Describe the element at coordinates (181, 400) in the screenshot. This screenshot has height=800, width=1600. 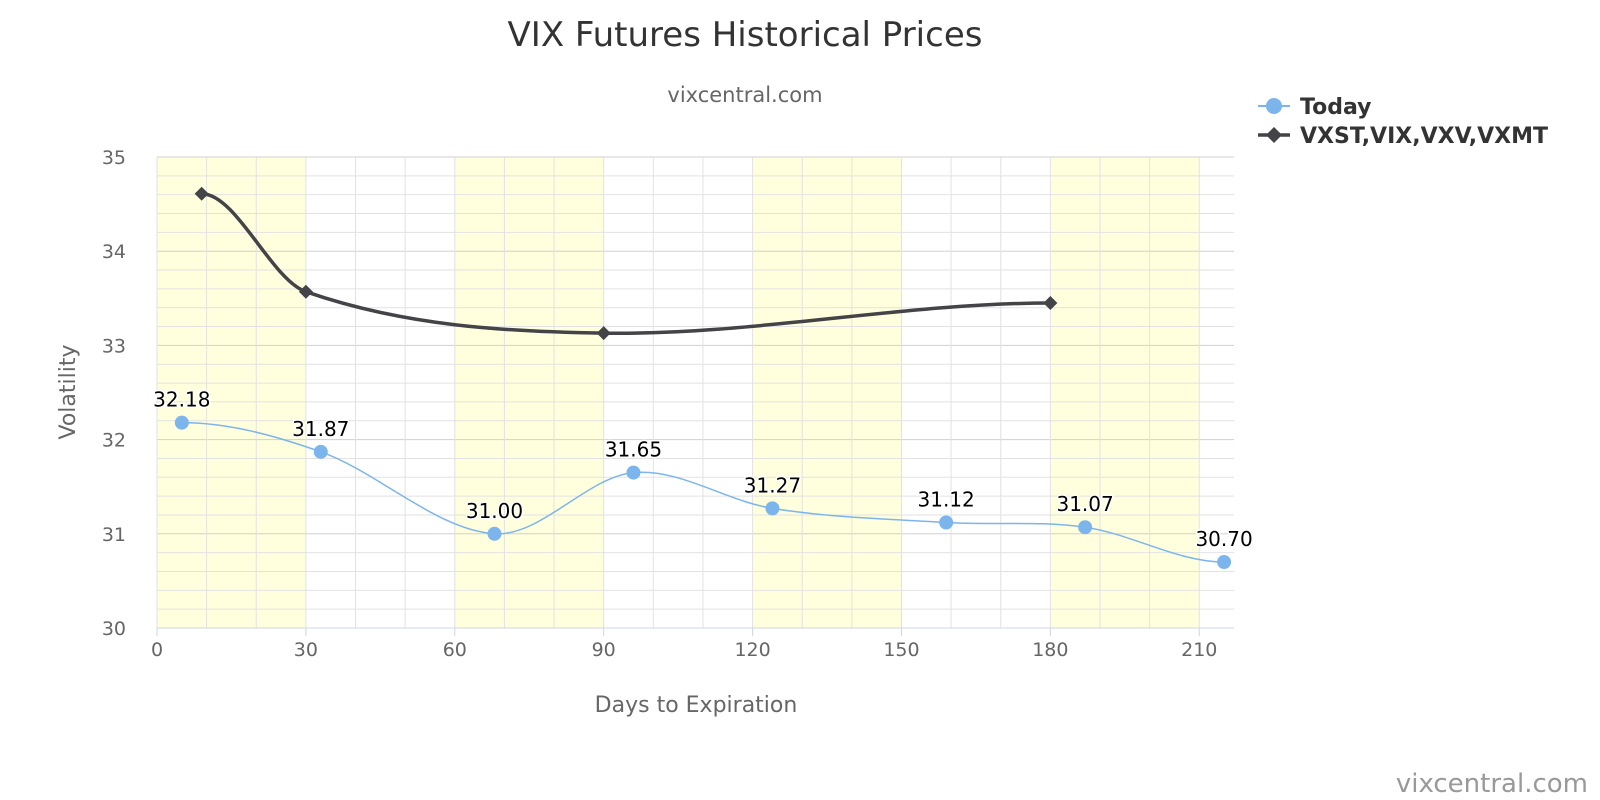
I see `data-label: 32.18` at that location.